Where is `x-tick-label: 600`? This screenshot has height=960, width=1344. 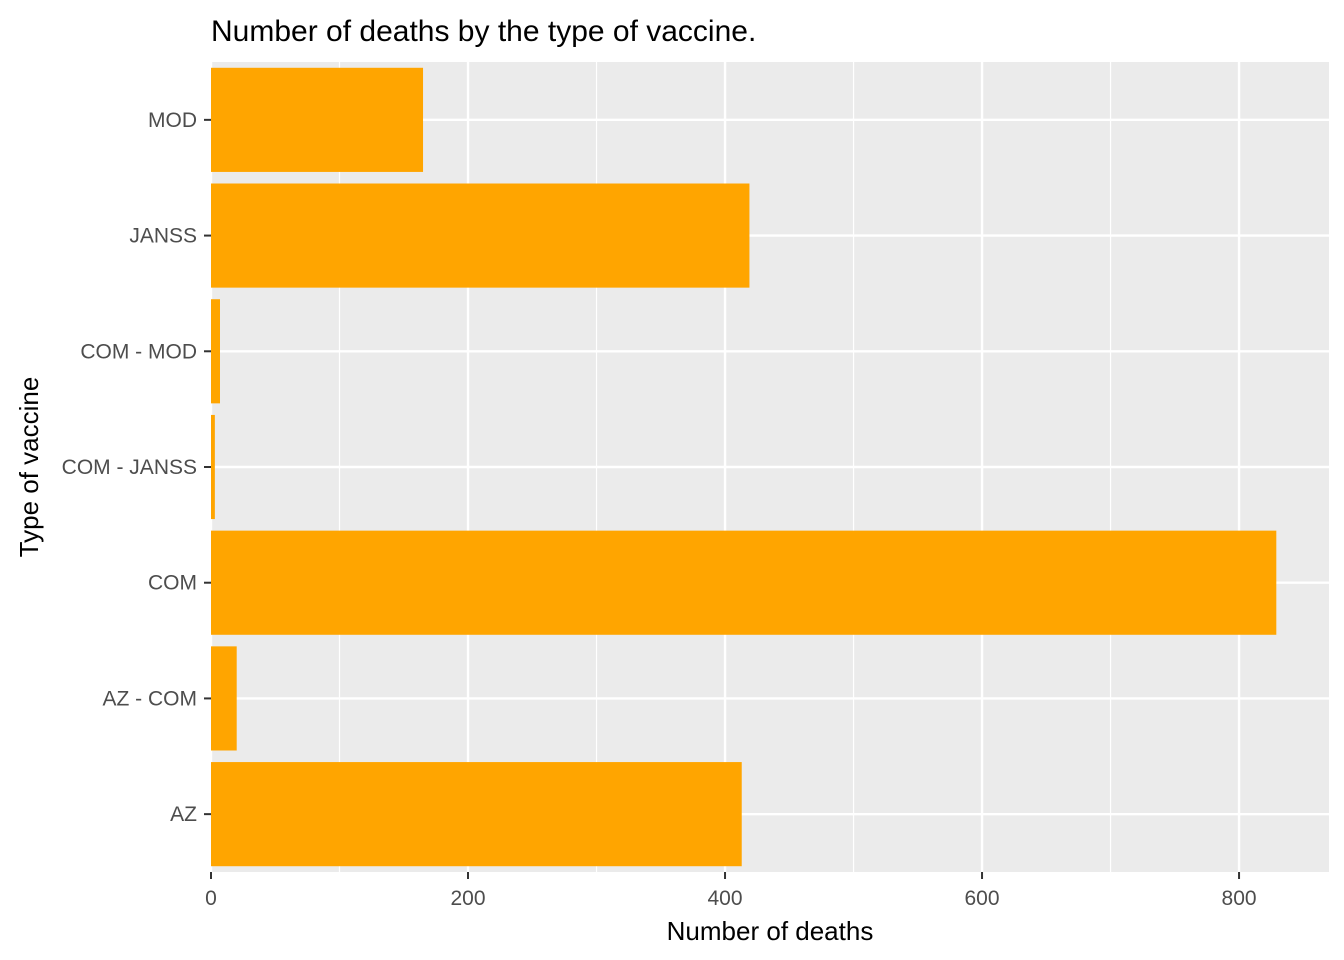 x-tick-label: 600 is located at coordinates (982, 898).